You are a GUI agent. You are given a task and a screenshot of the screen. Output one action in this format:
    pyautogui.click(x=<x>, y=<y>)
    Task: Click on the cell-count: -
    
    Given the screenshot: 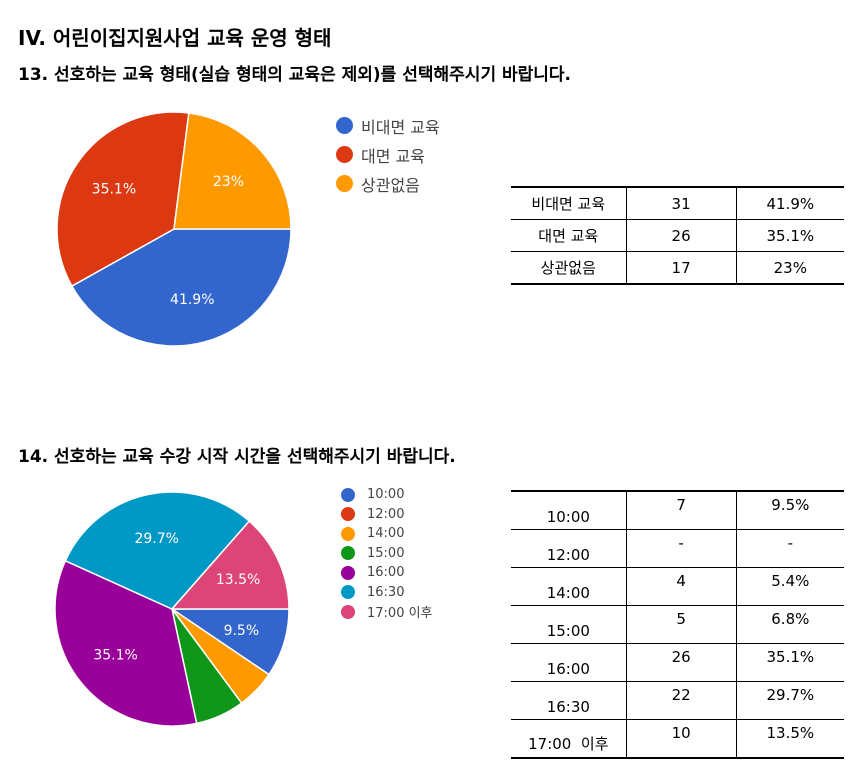 What is the action you would take?
    pyautogui.click(x=681, y=548)
    